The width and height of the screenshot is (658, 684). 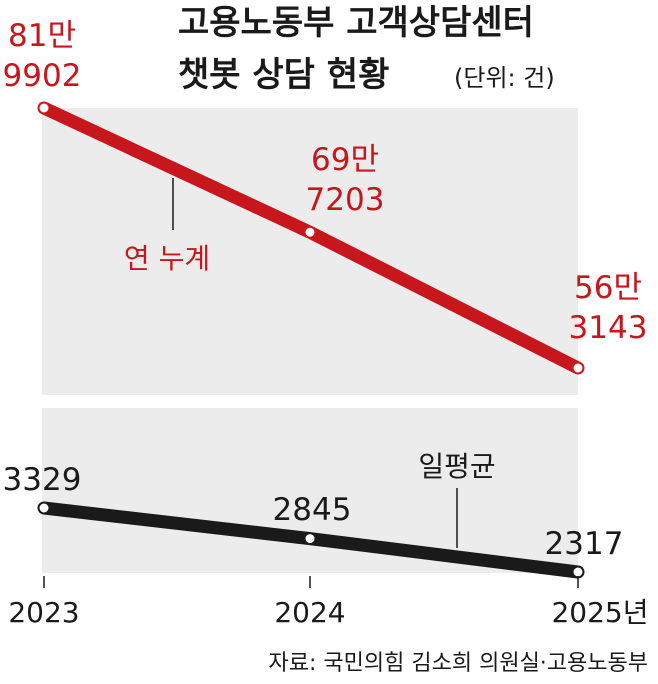 What do you see at coordinates (456, 466) in the screenshot?
I see `series-label-daily-average: 일평균` at bounding box center [456, 466].